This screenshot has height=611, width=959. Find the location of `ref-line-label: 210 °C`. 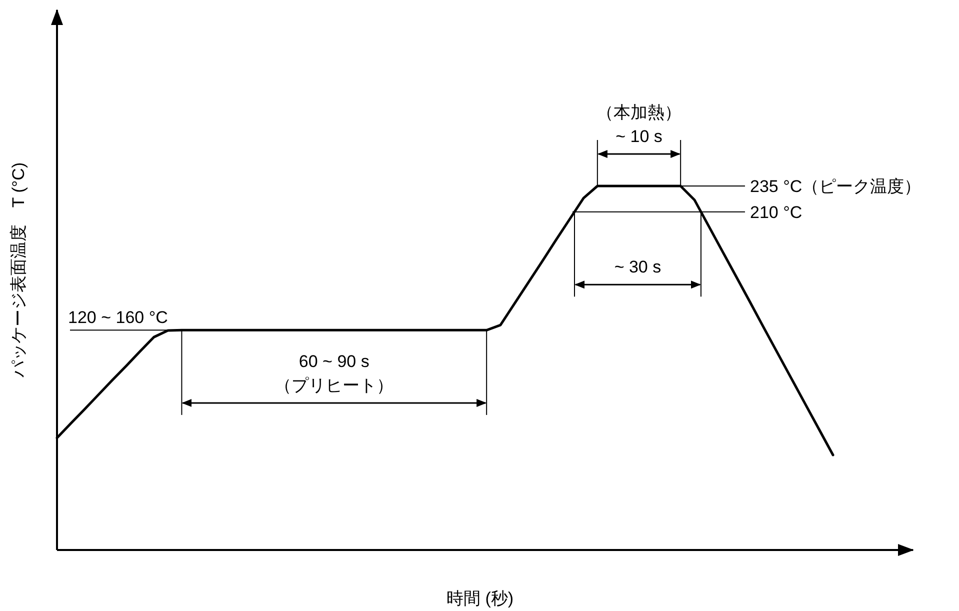

ref-line-label: 210 °C is located at coordinates (776, 212).